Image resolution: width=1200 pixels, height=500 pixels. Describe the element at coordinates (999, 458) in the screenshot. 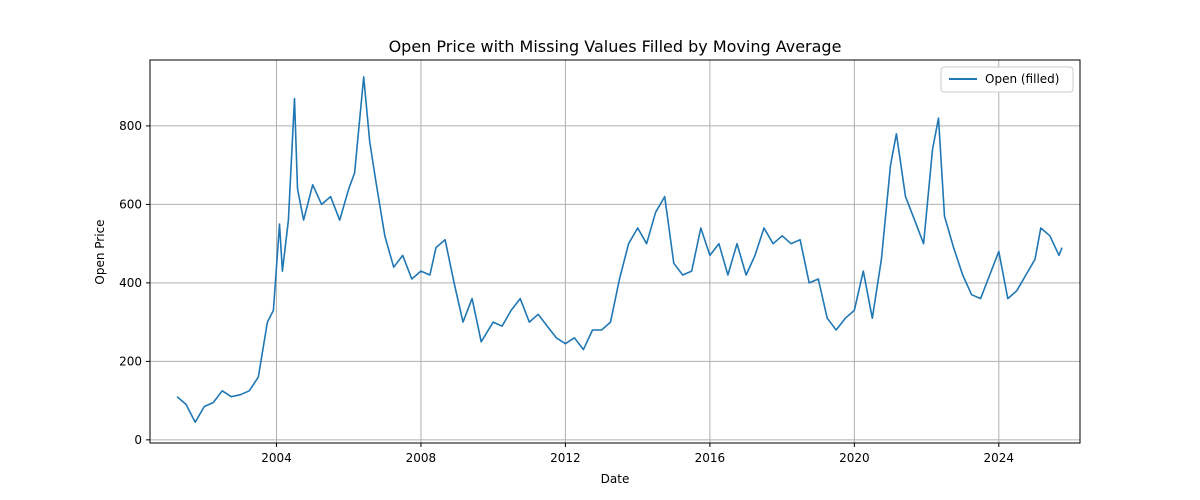

I see `x-tick-label: 2024` at that location.